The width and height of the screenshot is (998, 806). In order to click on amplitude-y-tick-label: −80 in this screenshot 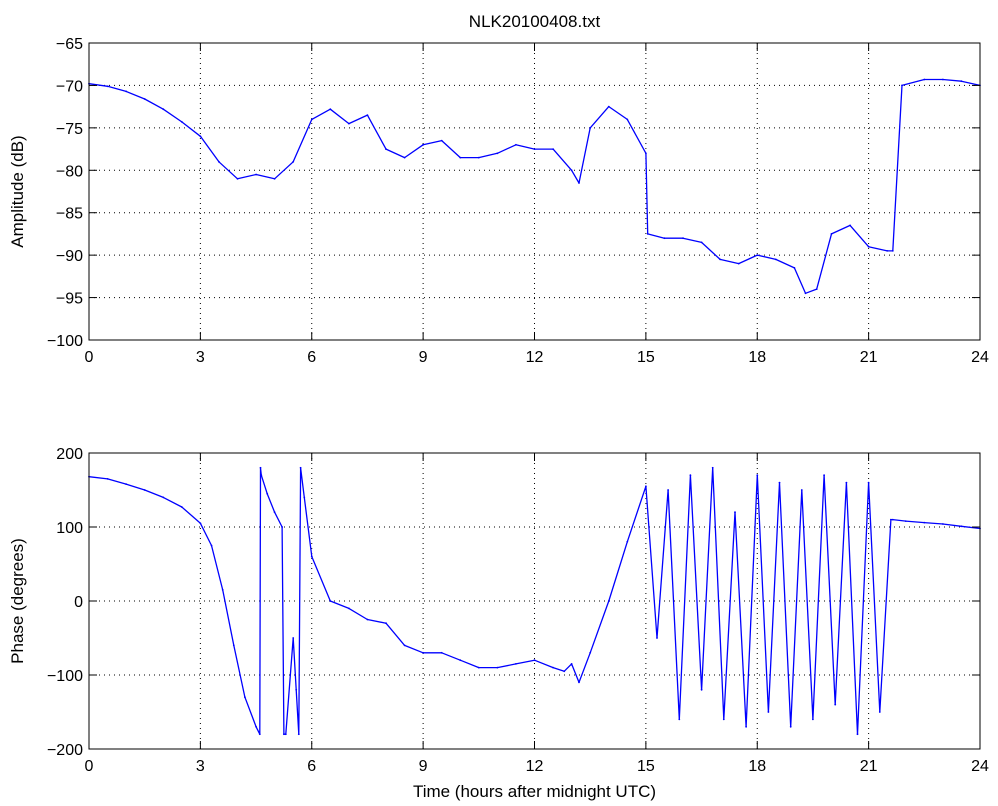, I will do `click(69, 171)`.